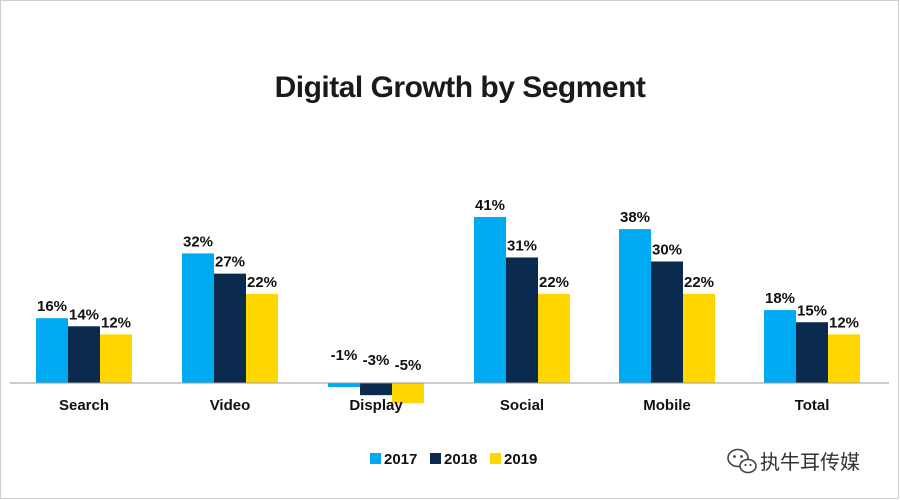  I want to click on bar-total-2019, so click(844, 358).